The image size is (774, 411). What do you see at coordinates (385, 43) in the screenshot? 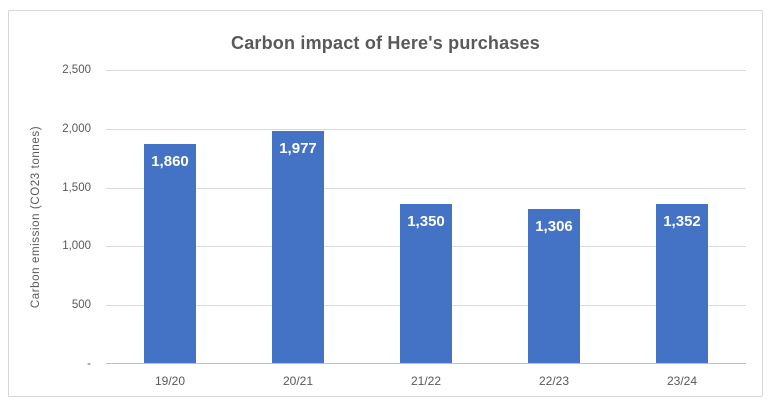
I see `chart-title: Carbon impact of Here's purchases` at bounding box center [385, 43].